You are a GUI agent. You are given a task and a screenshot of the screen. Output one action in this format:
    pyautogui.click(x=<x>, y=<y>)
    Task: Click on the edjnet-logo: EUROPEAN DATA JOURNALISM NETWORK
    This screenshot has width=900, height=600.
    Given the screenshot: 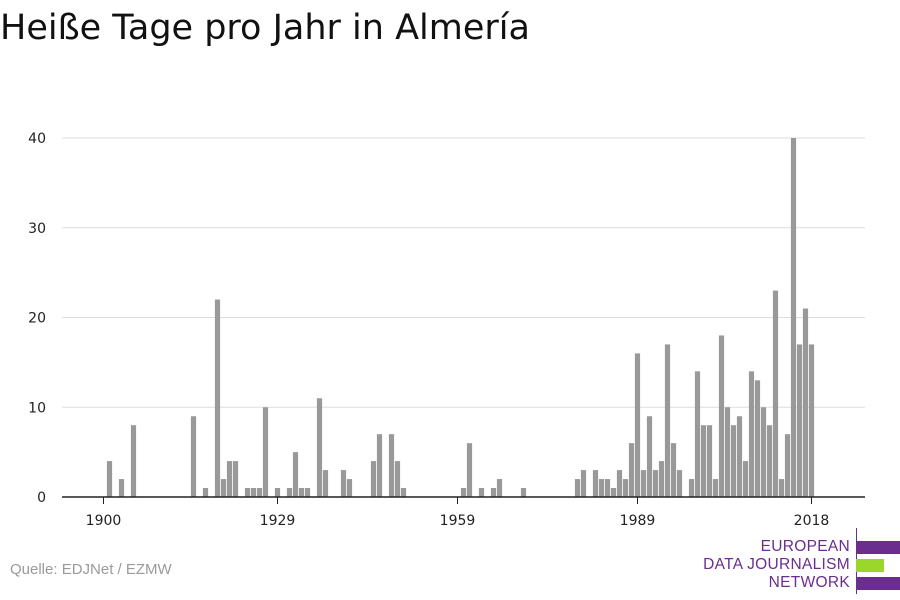 What is the action you would take?
    pyautogui.click(x=800, y=561)
    